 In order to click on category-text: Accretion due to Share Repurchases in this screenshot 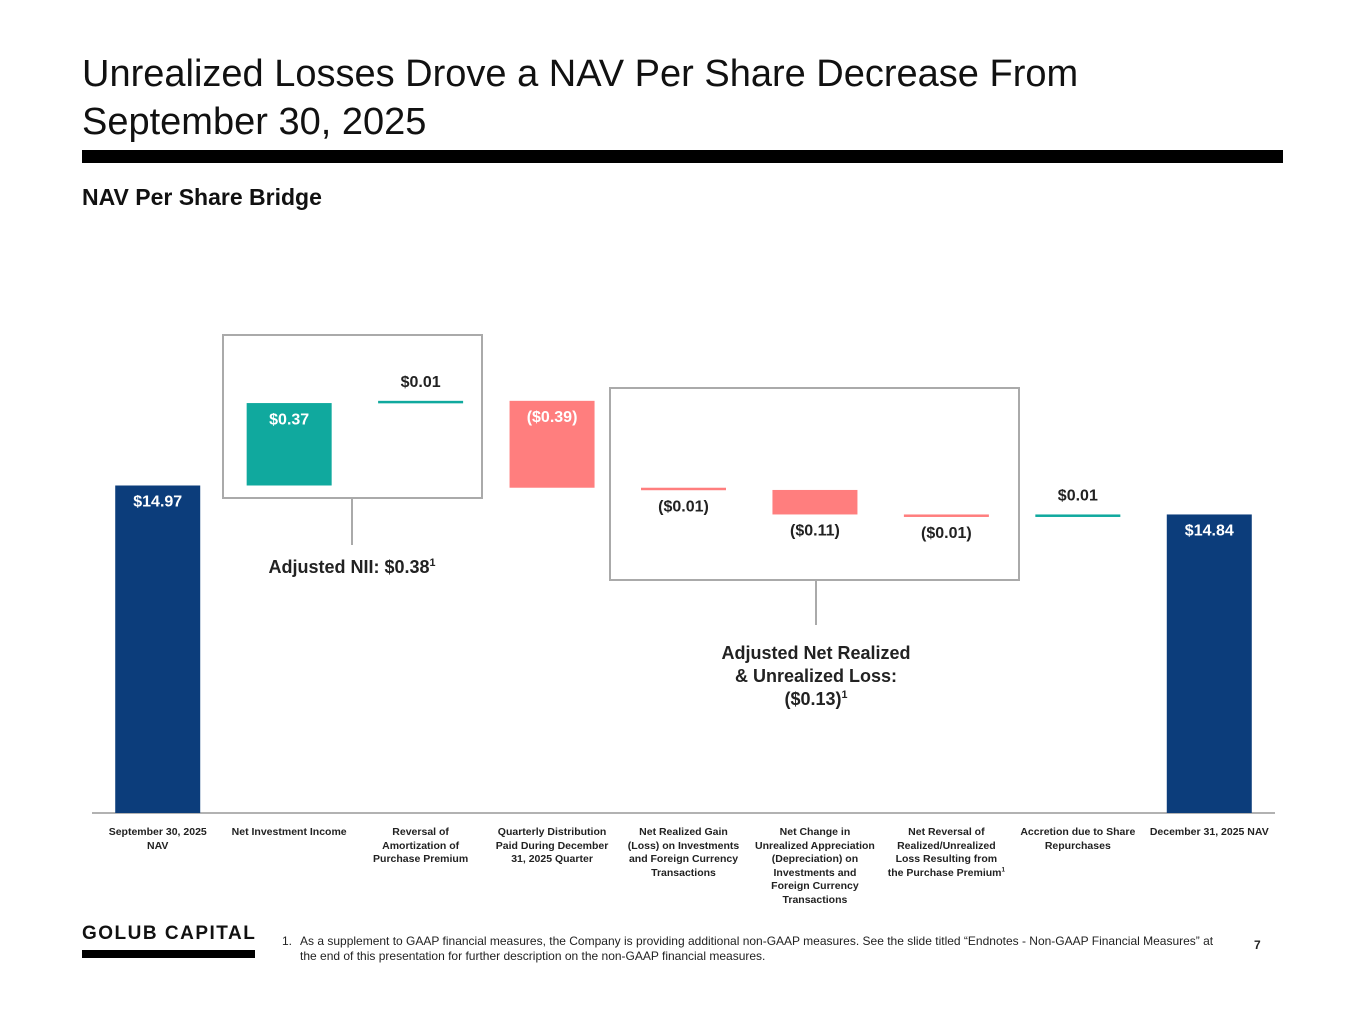, I will do `click(1078, 839)`.